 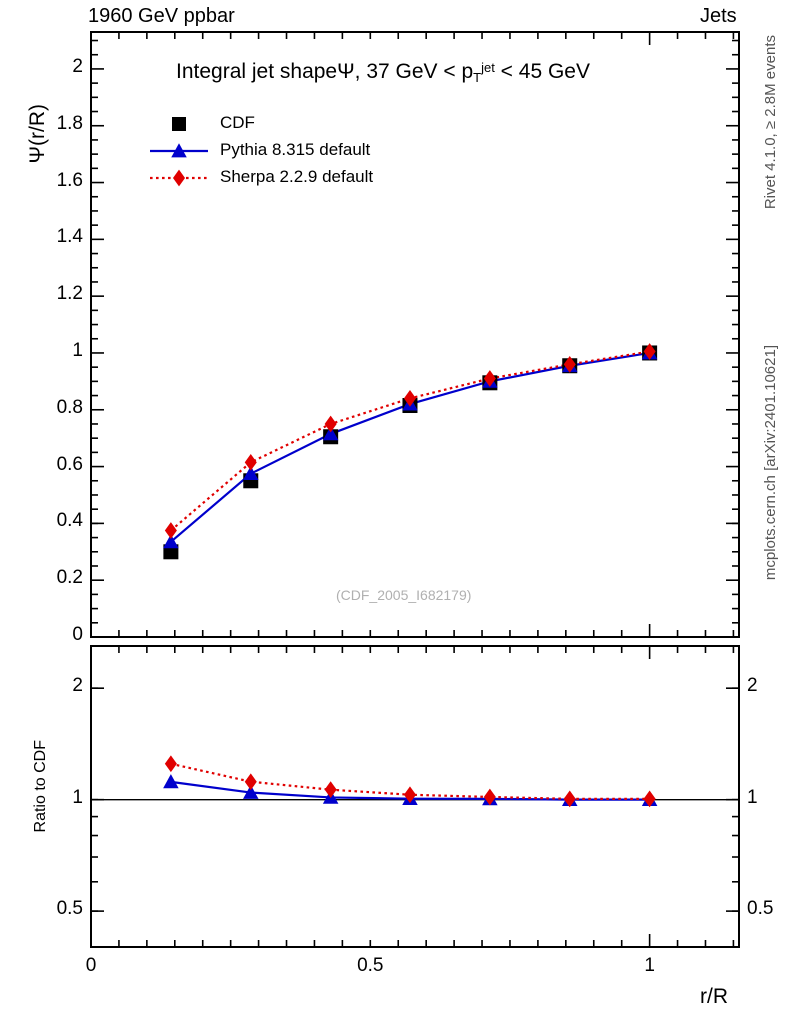 I want to click on title-sub: T, so click(x=477, y=77).